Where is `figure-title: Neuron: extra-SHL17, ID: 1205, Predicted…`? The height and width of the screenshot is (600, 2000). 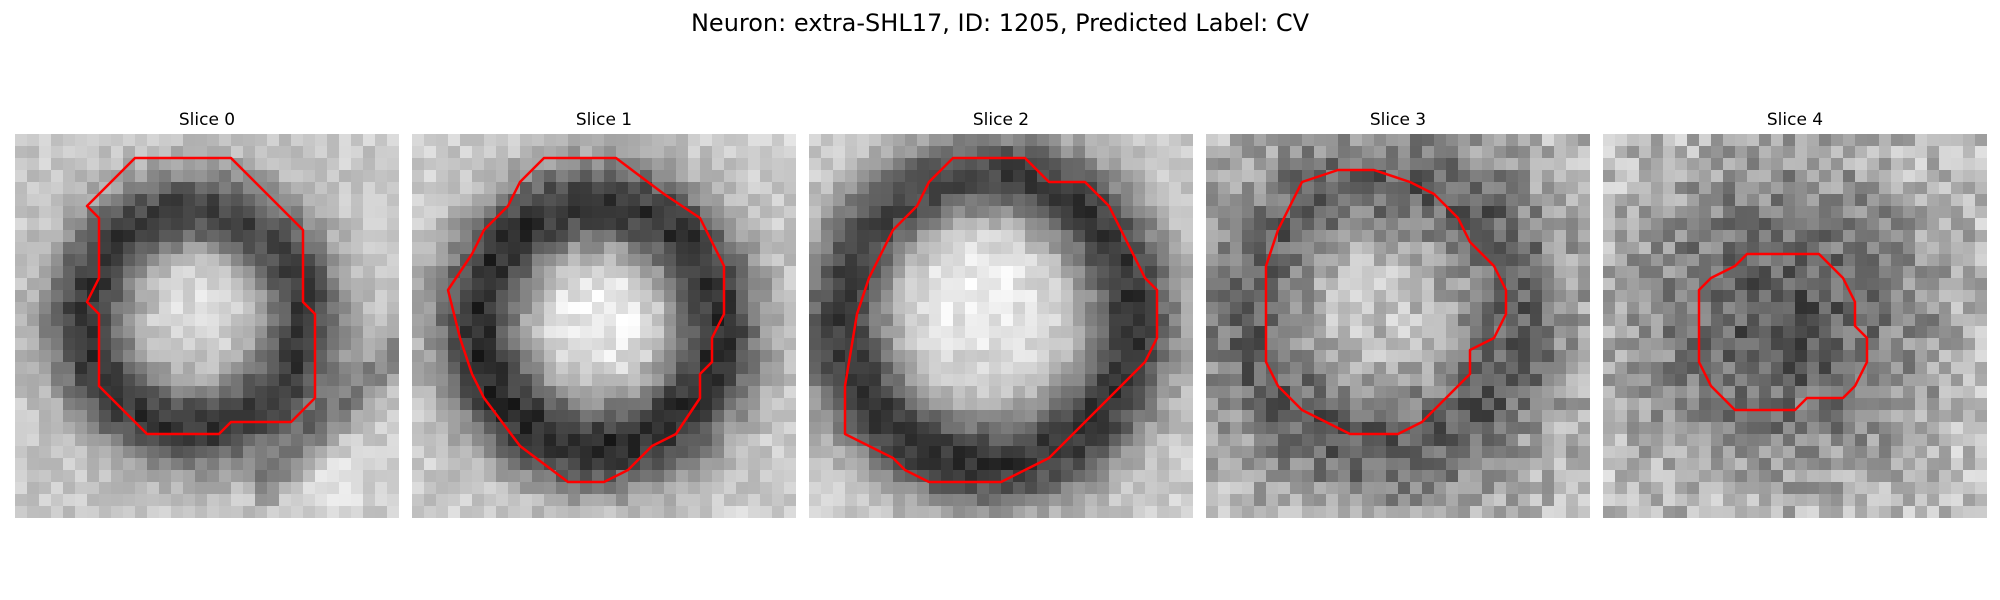
figure-title: Neuron: extra-SHL17, ID: 1205, Predicted… is located at coordinates (1000, 23).